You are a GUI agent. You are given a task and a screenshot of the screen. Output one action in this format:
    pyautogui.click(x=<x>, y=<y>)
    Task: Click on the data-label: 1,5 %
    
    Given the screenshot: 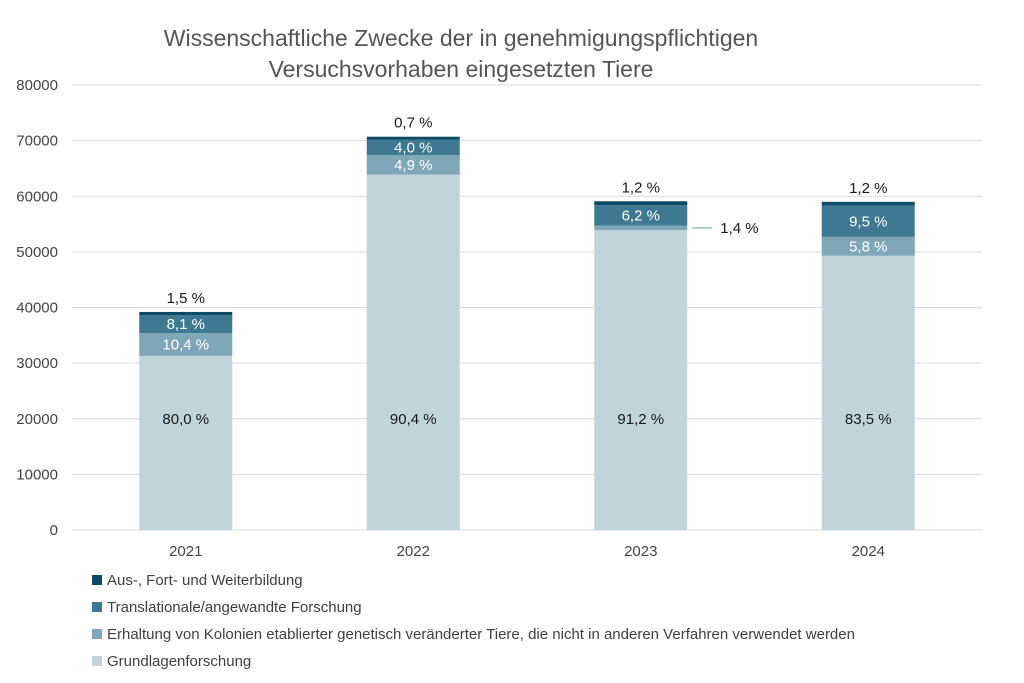 What is the action you would take?
    pyautogui.click(x=186, y=298)
    